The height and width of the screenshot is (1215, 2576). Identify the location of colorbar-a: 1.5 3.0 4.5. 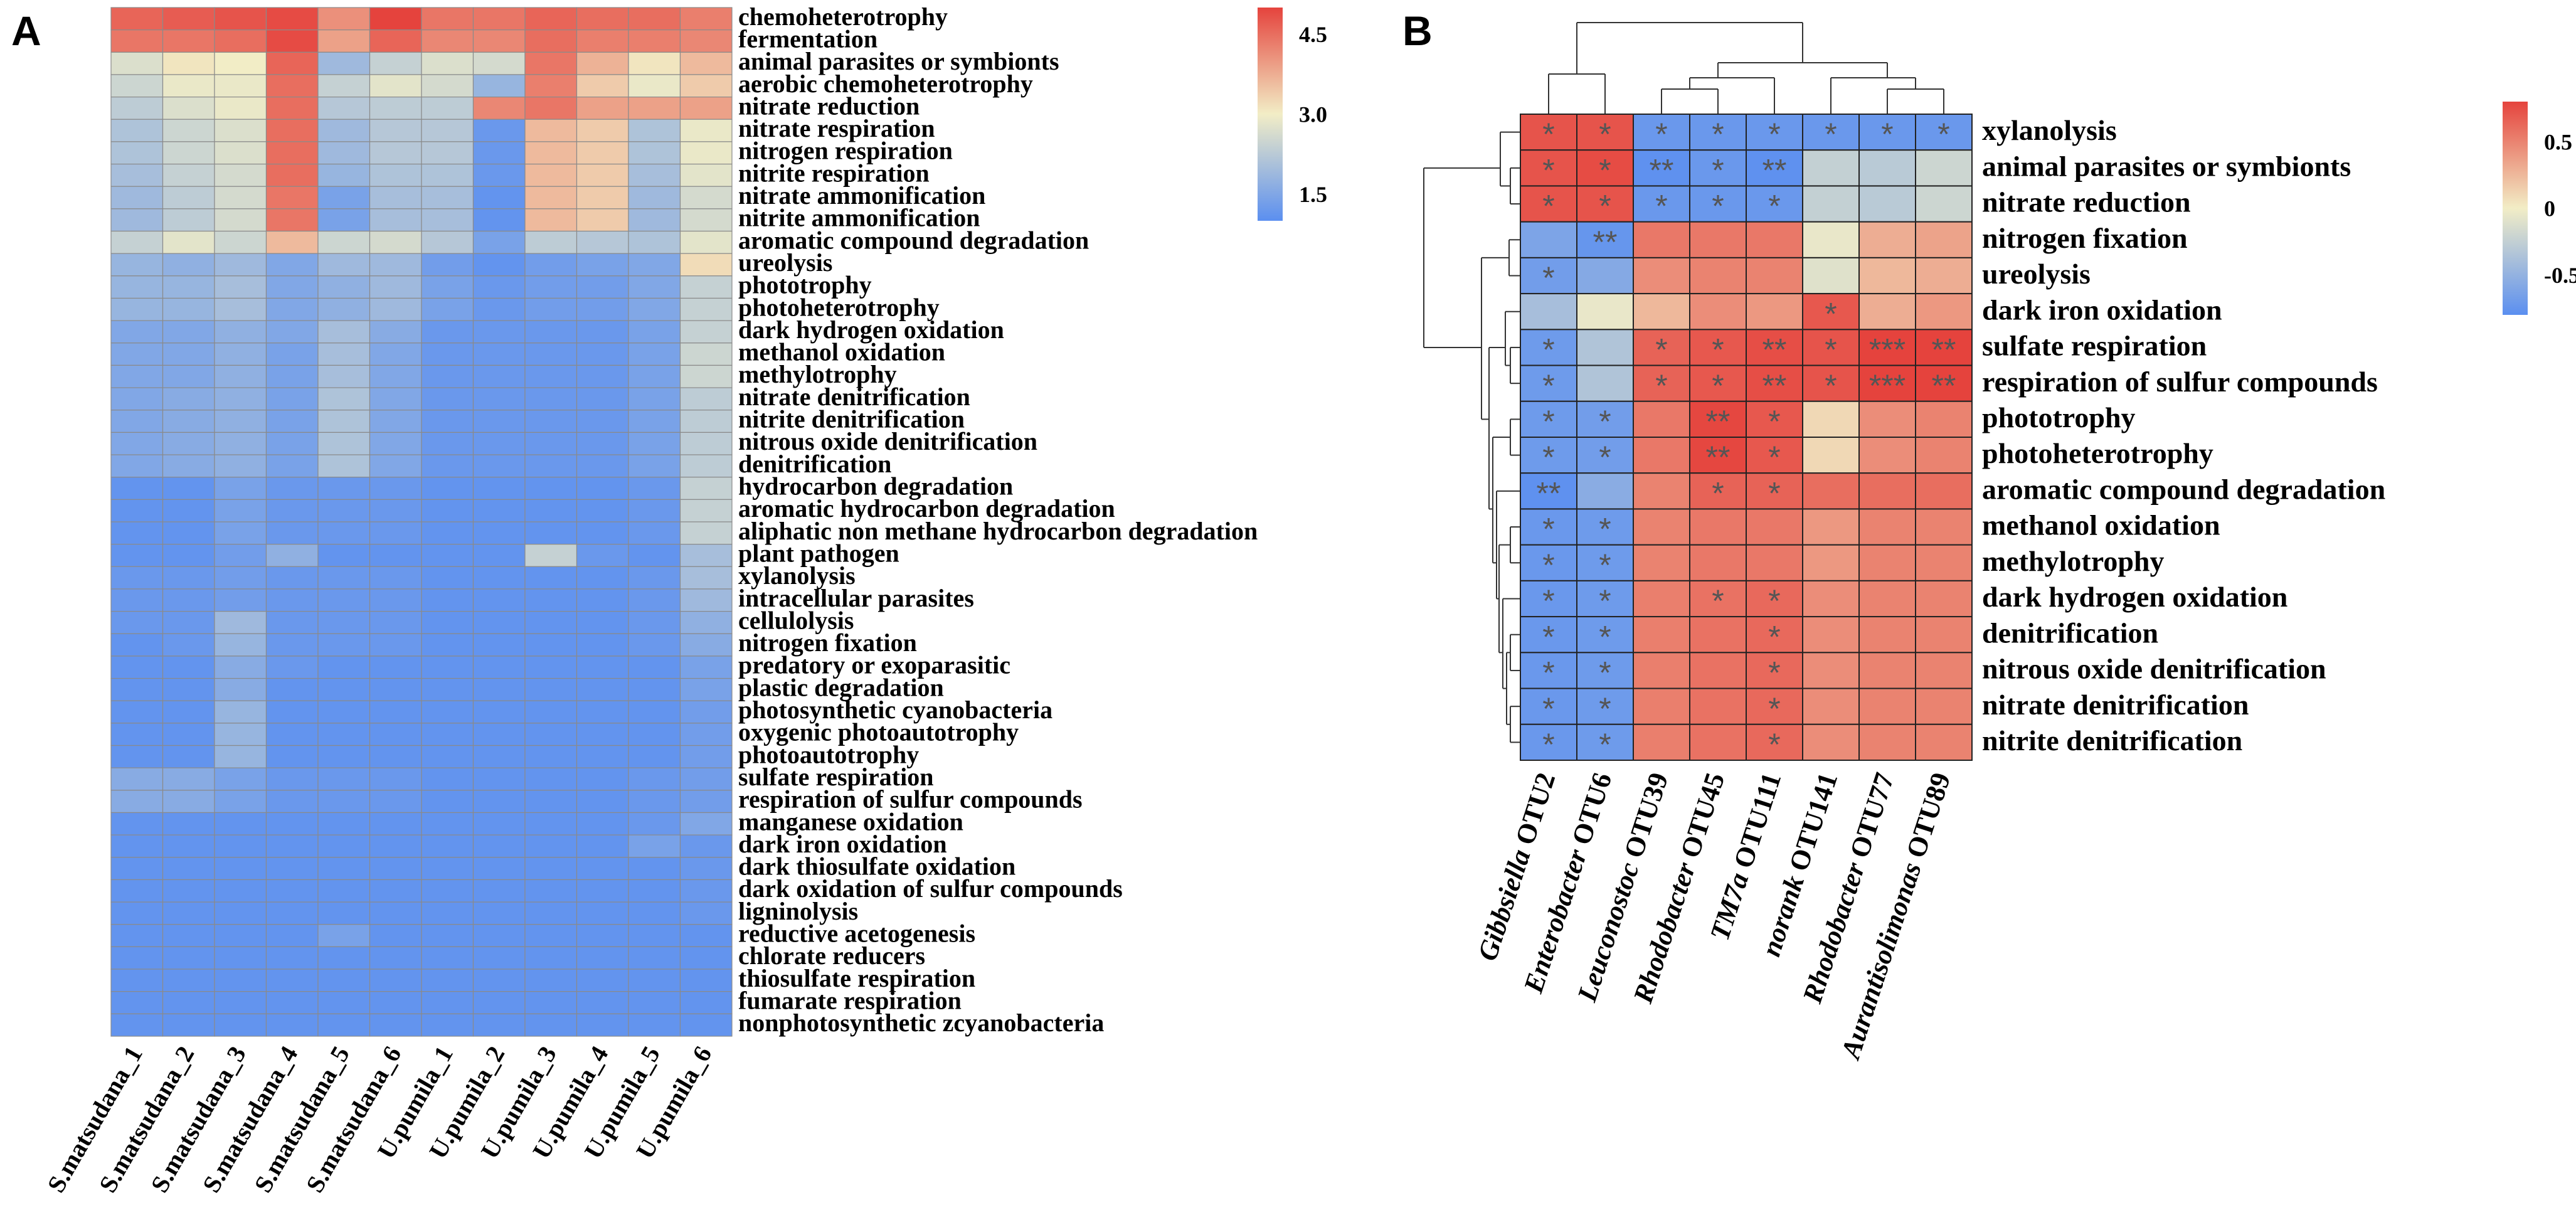
(1292, 115).